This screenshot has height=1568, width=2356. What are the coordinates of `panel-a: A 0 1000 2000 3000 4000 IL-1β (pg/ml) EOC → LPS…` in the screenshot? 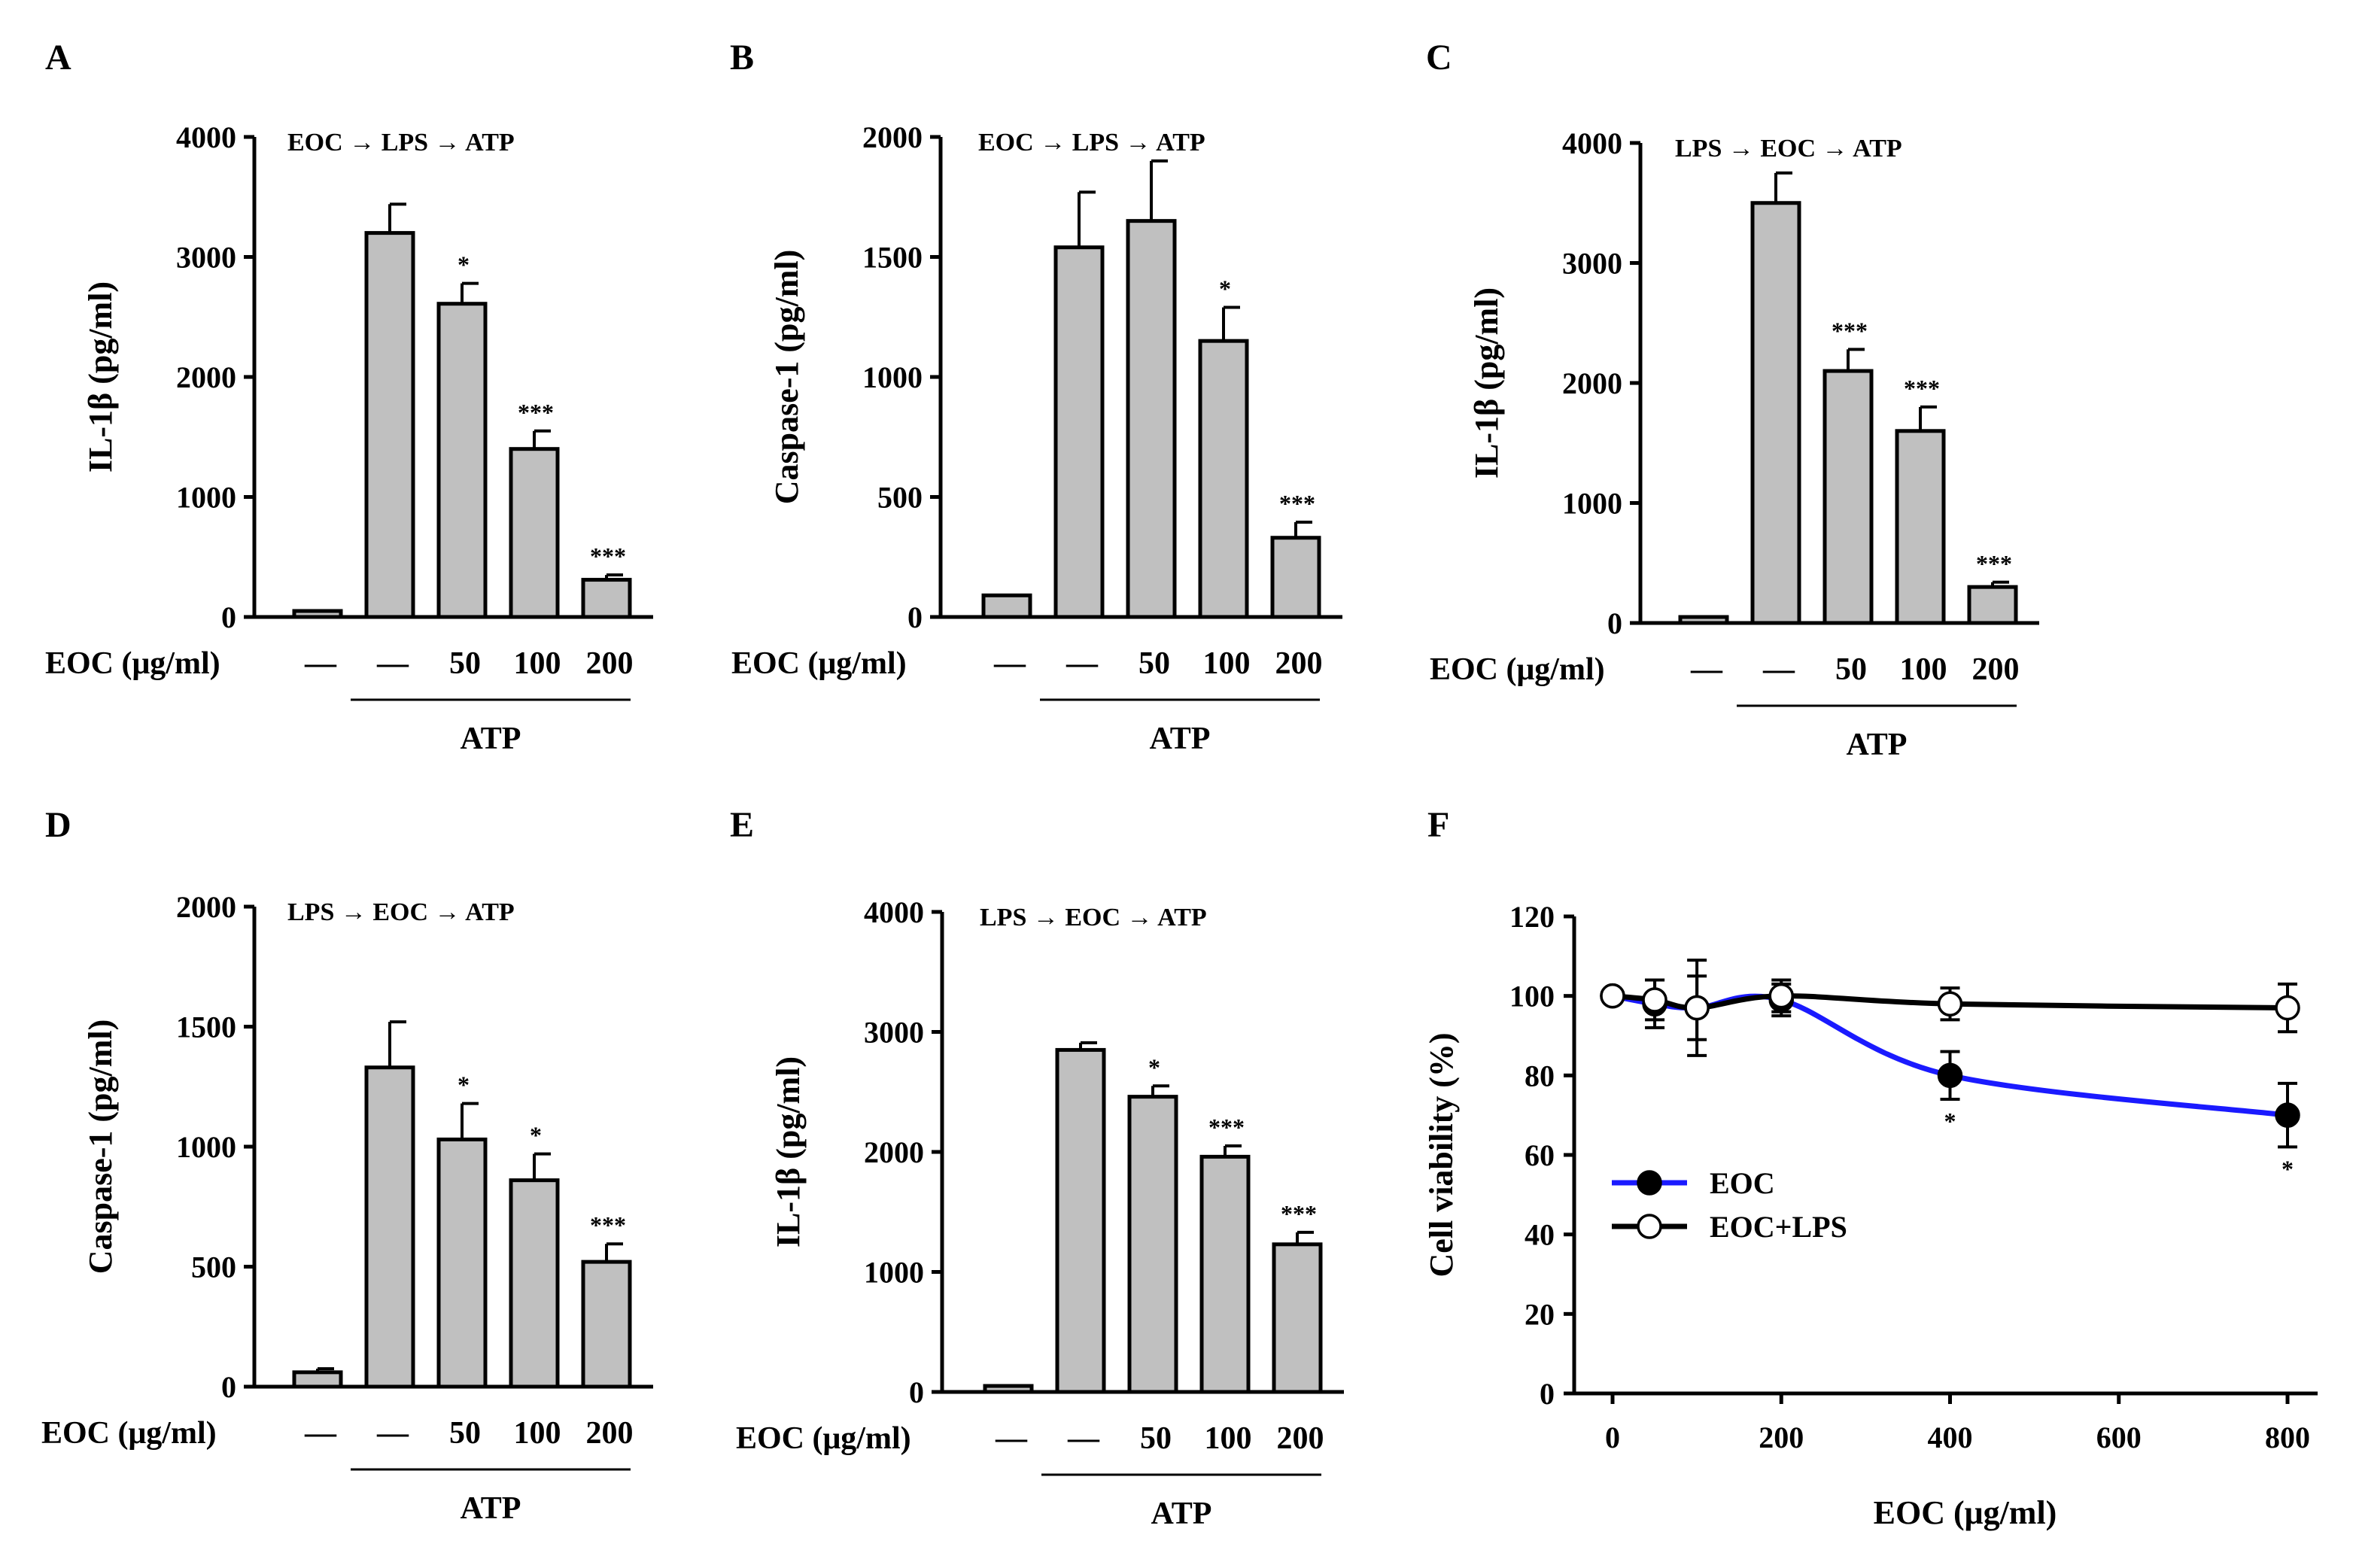 It's located at (349, 397).